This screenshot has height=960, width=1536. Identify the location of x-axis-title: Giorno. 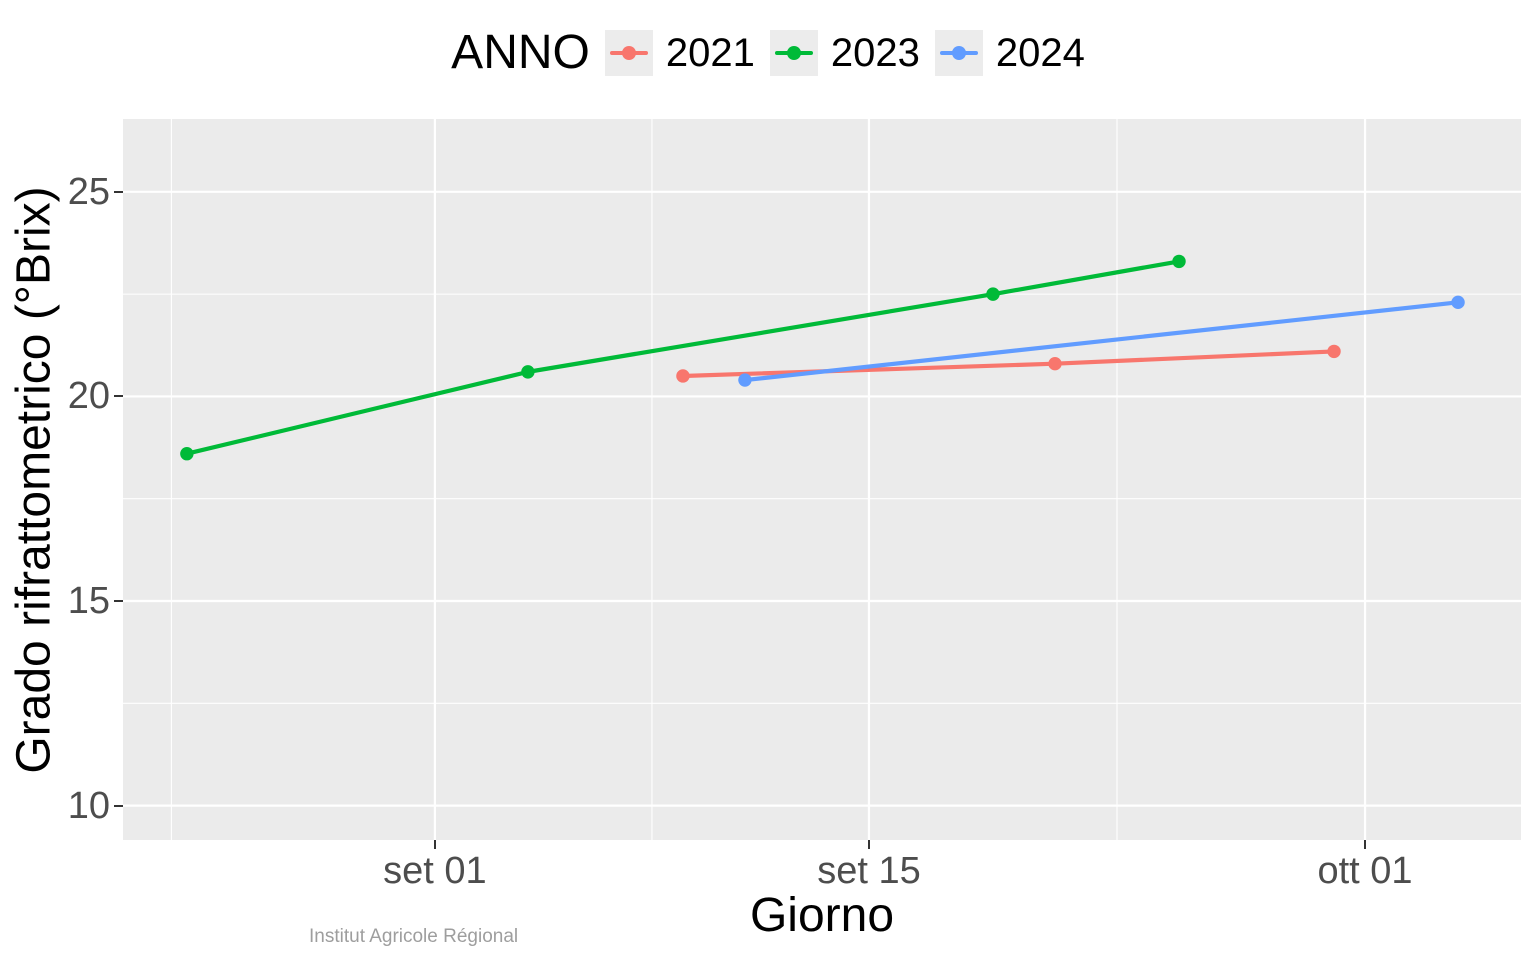
(822, 915).